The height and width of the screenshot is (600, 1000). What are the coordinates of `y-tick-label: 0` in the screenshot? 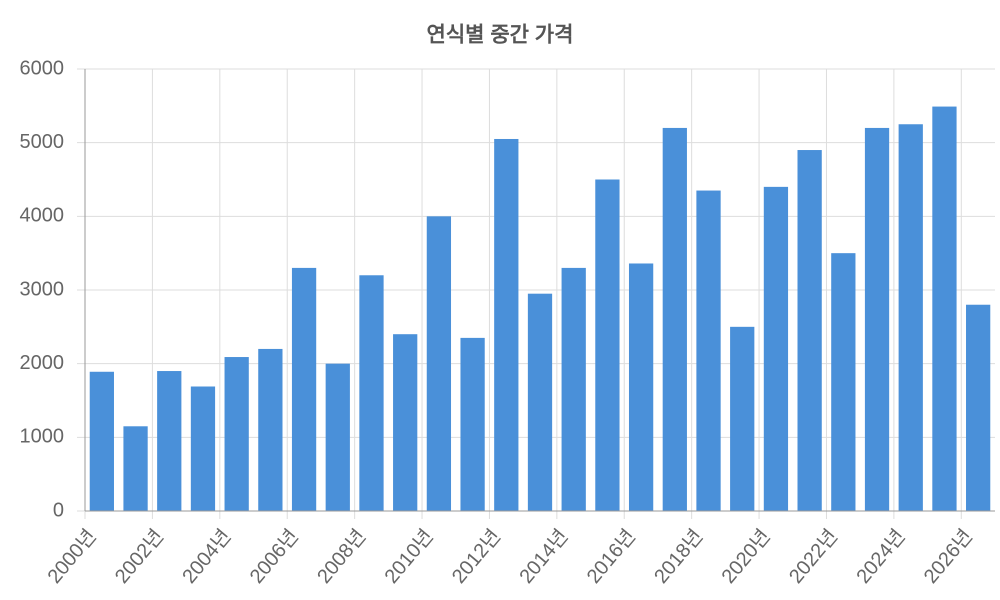 It's located at (58, 510).